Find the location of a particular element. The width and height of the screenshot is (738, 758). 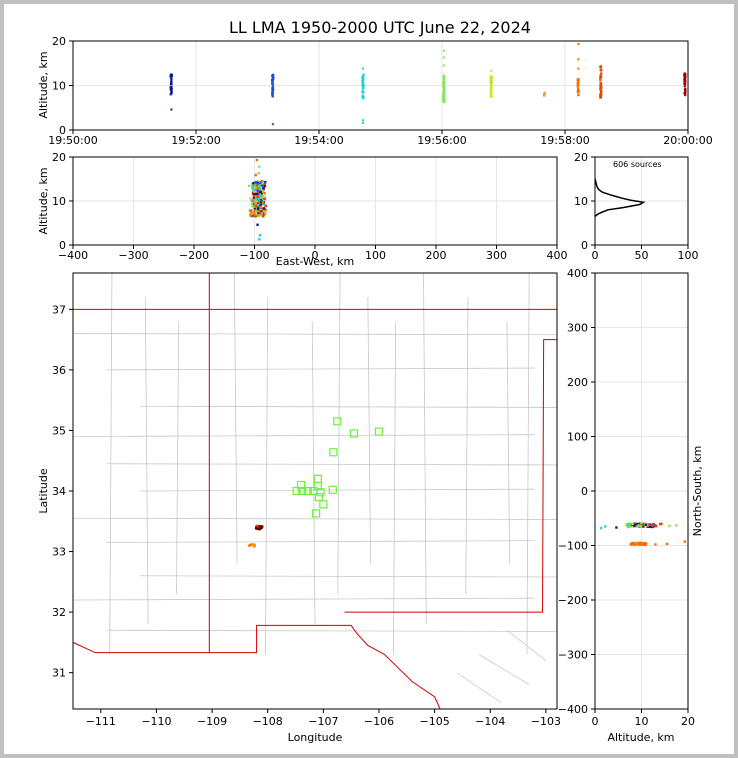

time-altitude-ylabel: Altitude, km is located at coordinates (43, 84).